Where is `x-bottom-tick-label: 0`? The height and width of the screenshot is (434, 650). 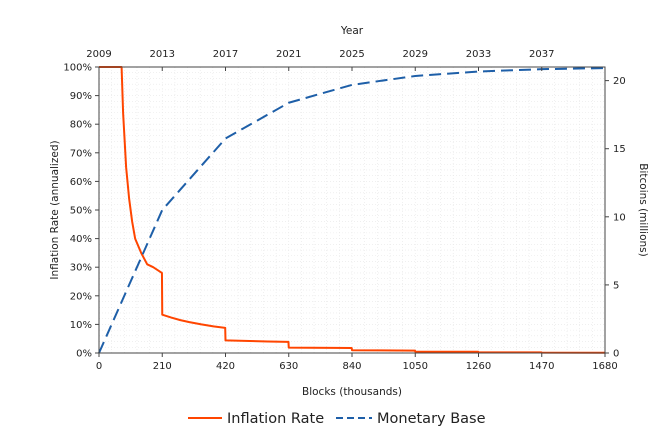
x-bottom-tick-label: 0 is located at coordinates (99, 366).